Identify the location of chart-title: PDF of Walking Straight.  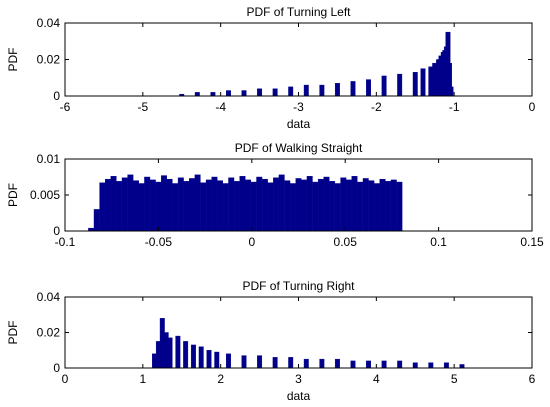
(299, 148).